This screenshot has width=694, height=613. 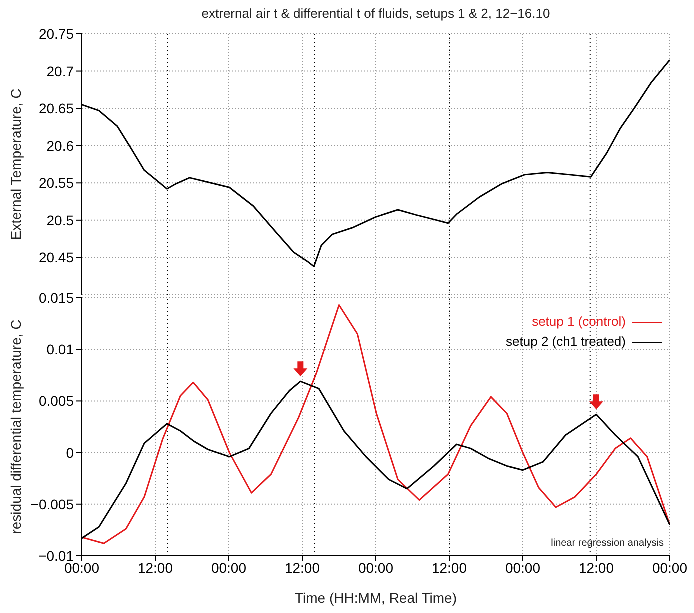 I want to click on y-tick-label: 0.01, so click(x=60, y=350).